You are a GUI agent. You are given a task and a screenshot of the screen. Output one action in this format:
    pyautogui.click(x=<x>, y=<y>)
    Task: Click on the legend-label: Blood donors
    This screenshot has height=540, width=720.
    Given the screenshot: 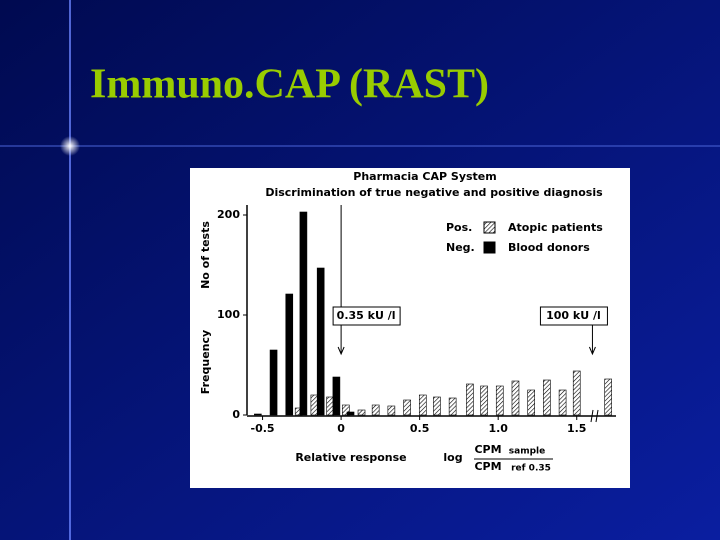 What is the action you would take?
    pyautogui.click(x=549, y=247)
    